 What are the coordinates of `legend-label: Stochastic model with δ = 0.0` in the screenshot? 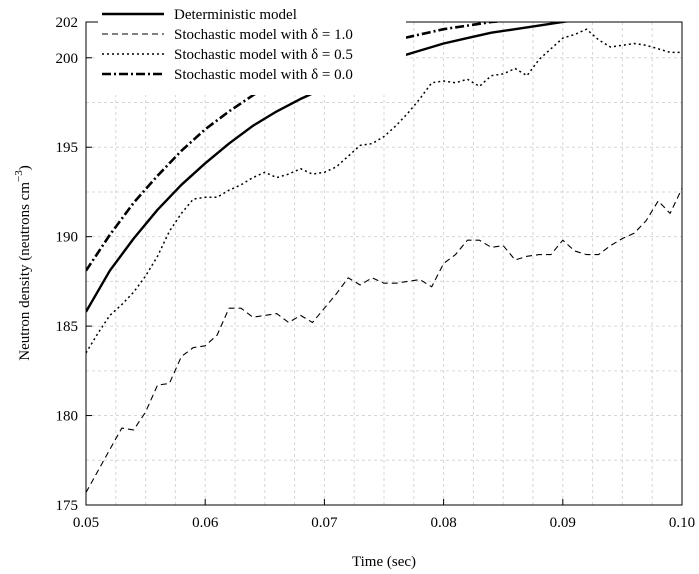 It's located at (263, 75).